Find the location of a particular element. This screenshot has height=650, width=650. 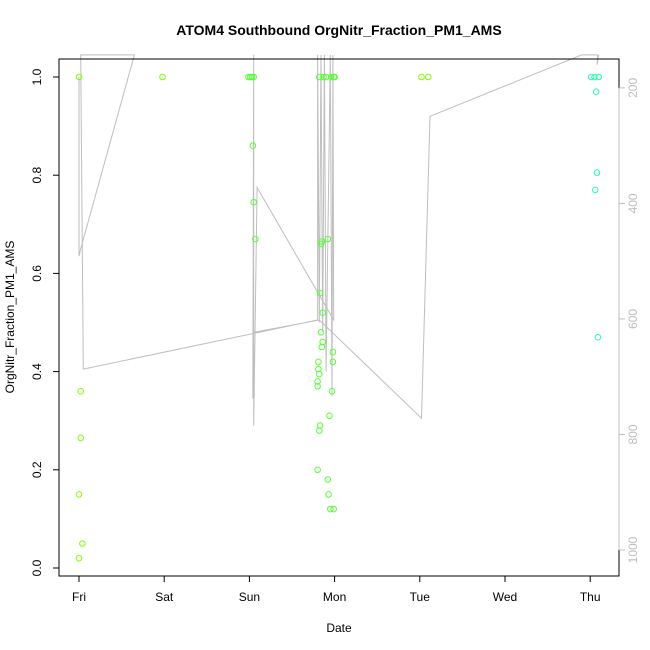

y-tick-label: 0.2 is located at coordinates (37, 469).